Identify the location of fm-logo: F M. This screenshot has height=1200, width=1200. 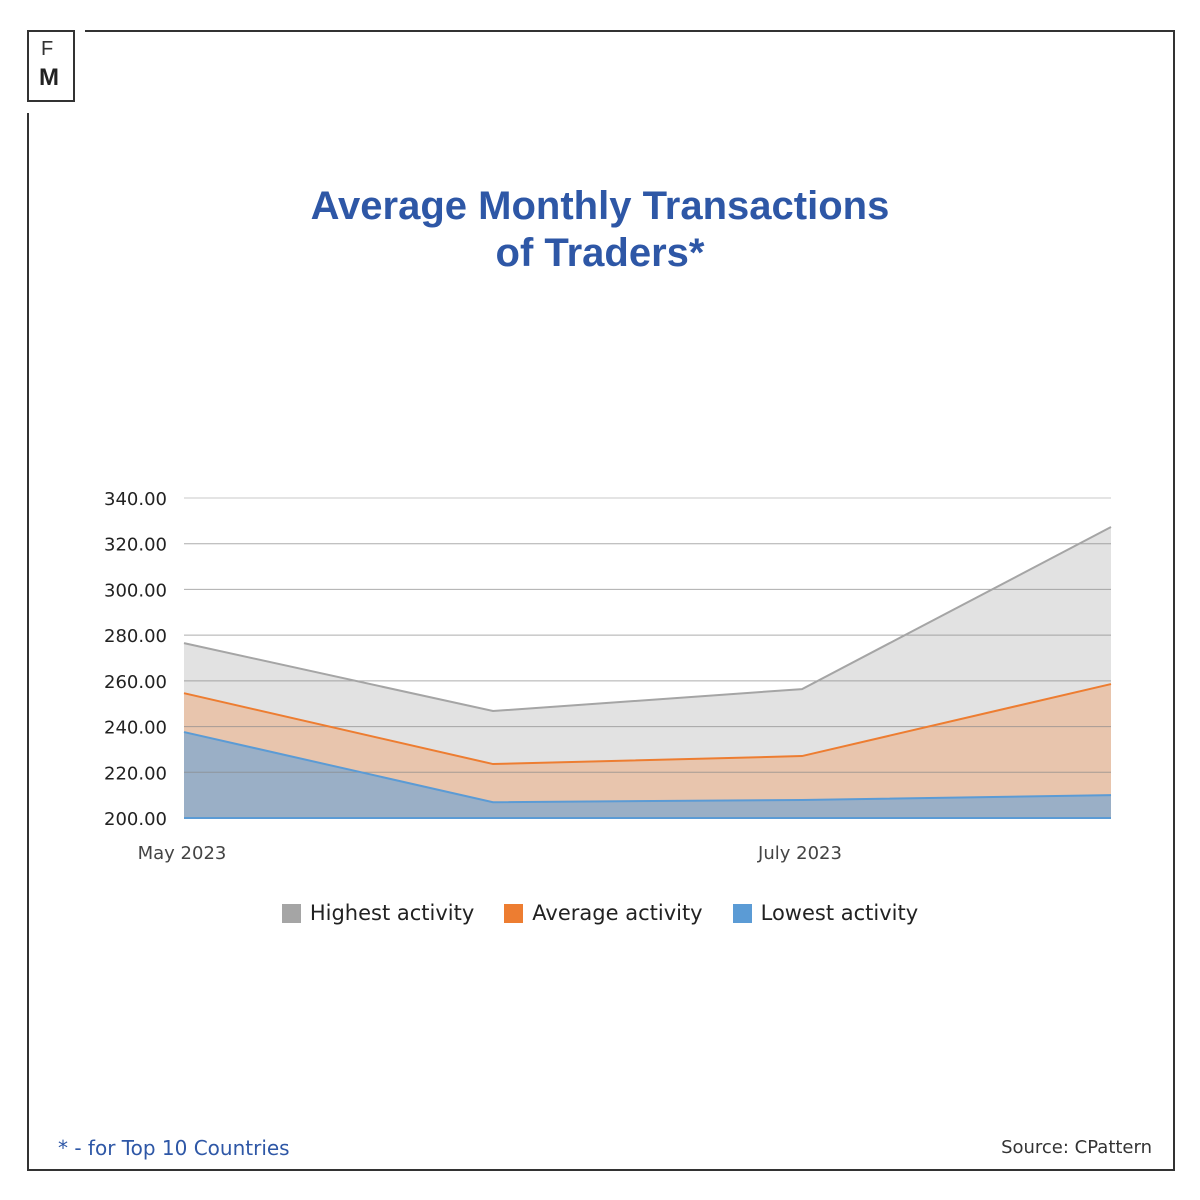
(51, 66).